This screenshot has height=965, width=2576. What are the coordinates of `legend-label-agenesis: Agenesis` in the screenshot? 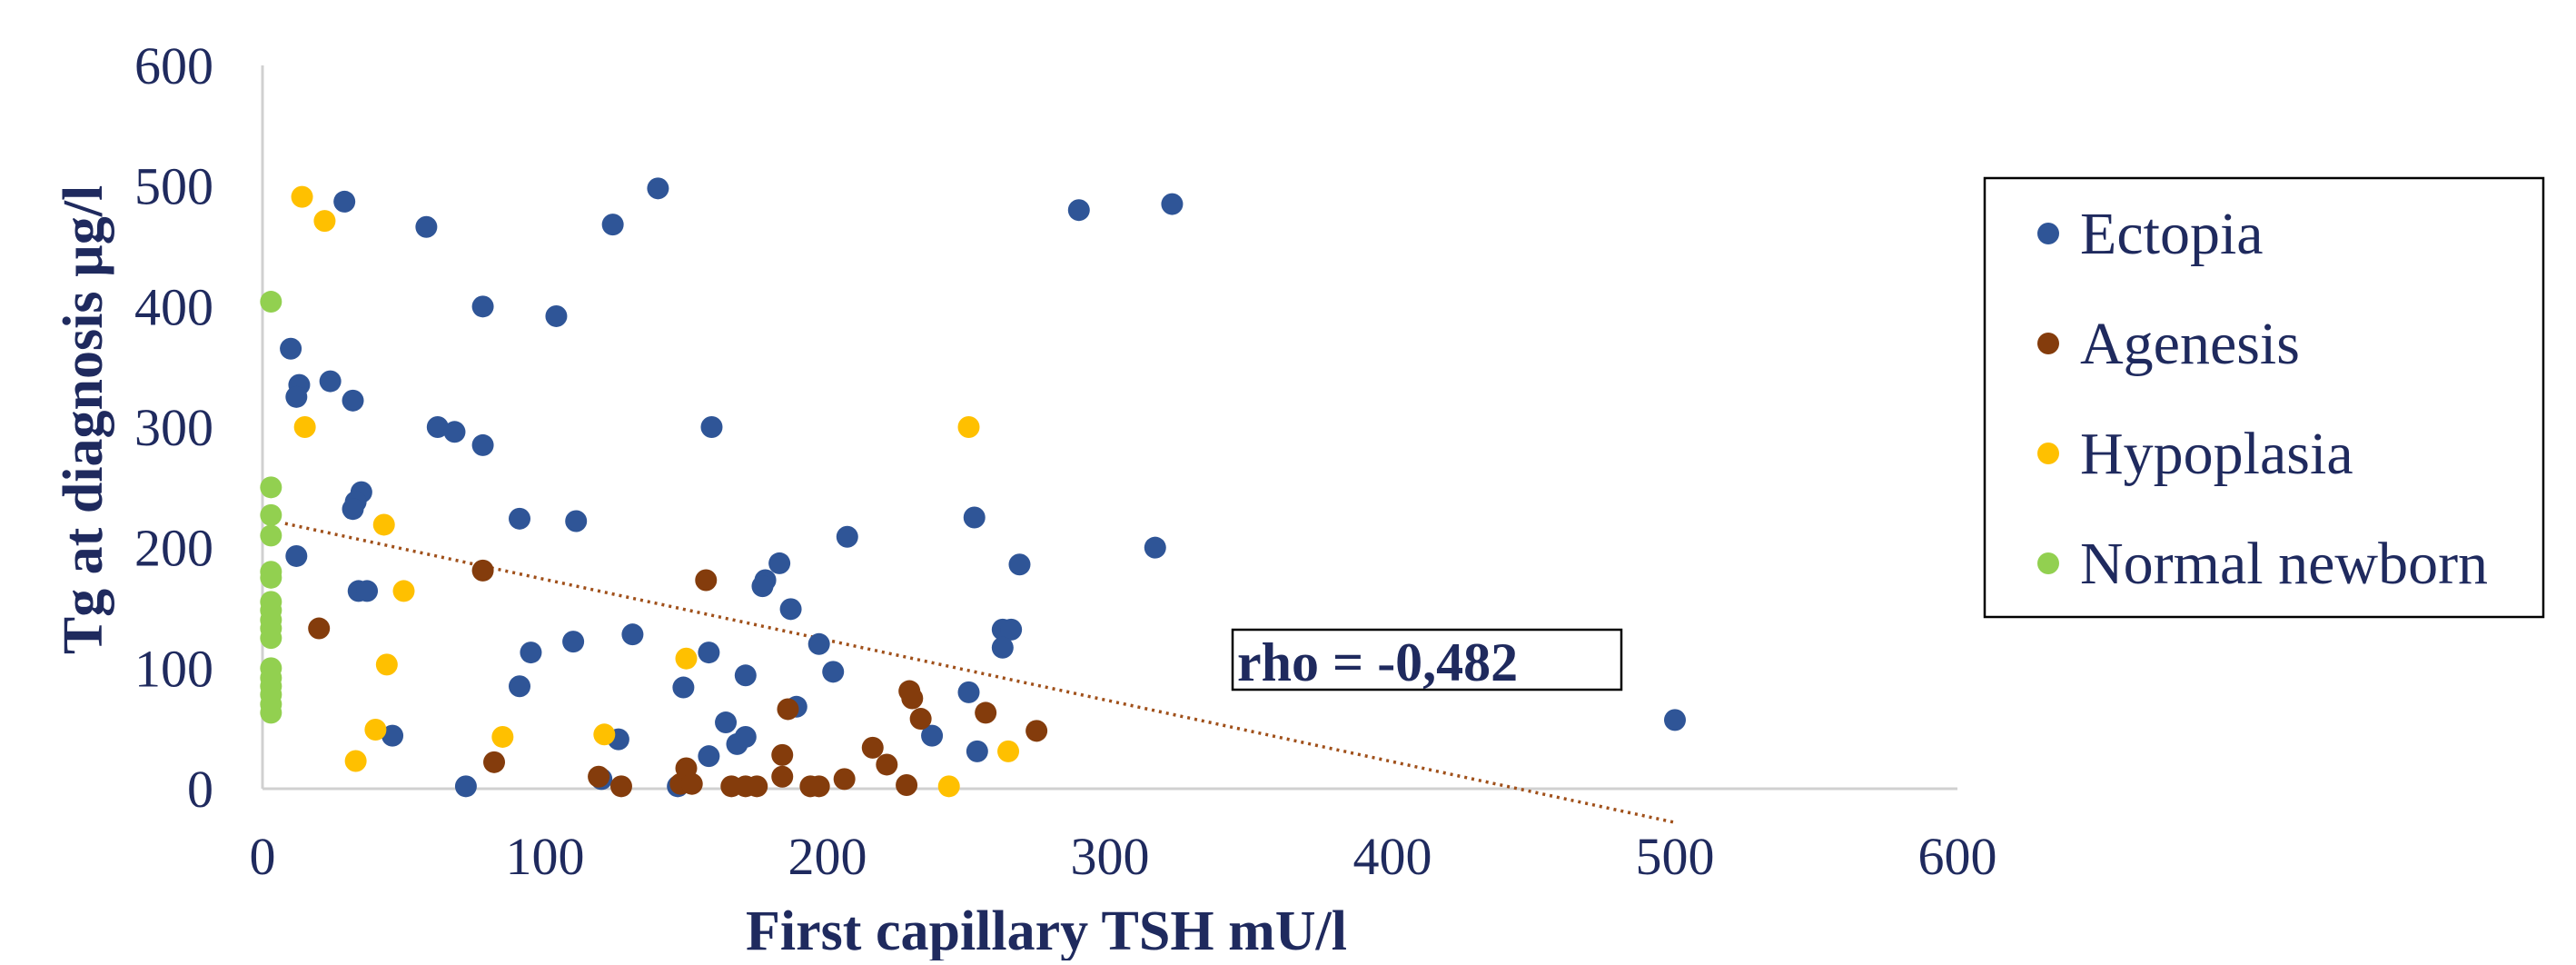 It's located at (2190, 344).